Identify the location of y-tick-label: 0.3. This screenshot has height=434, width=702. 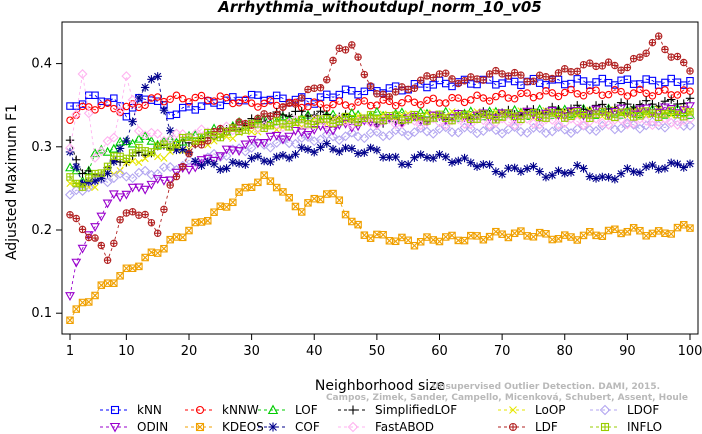
(41, 147).